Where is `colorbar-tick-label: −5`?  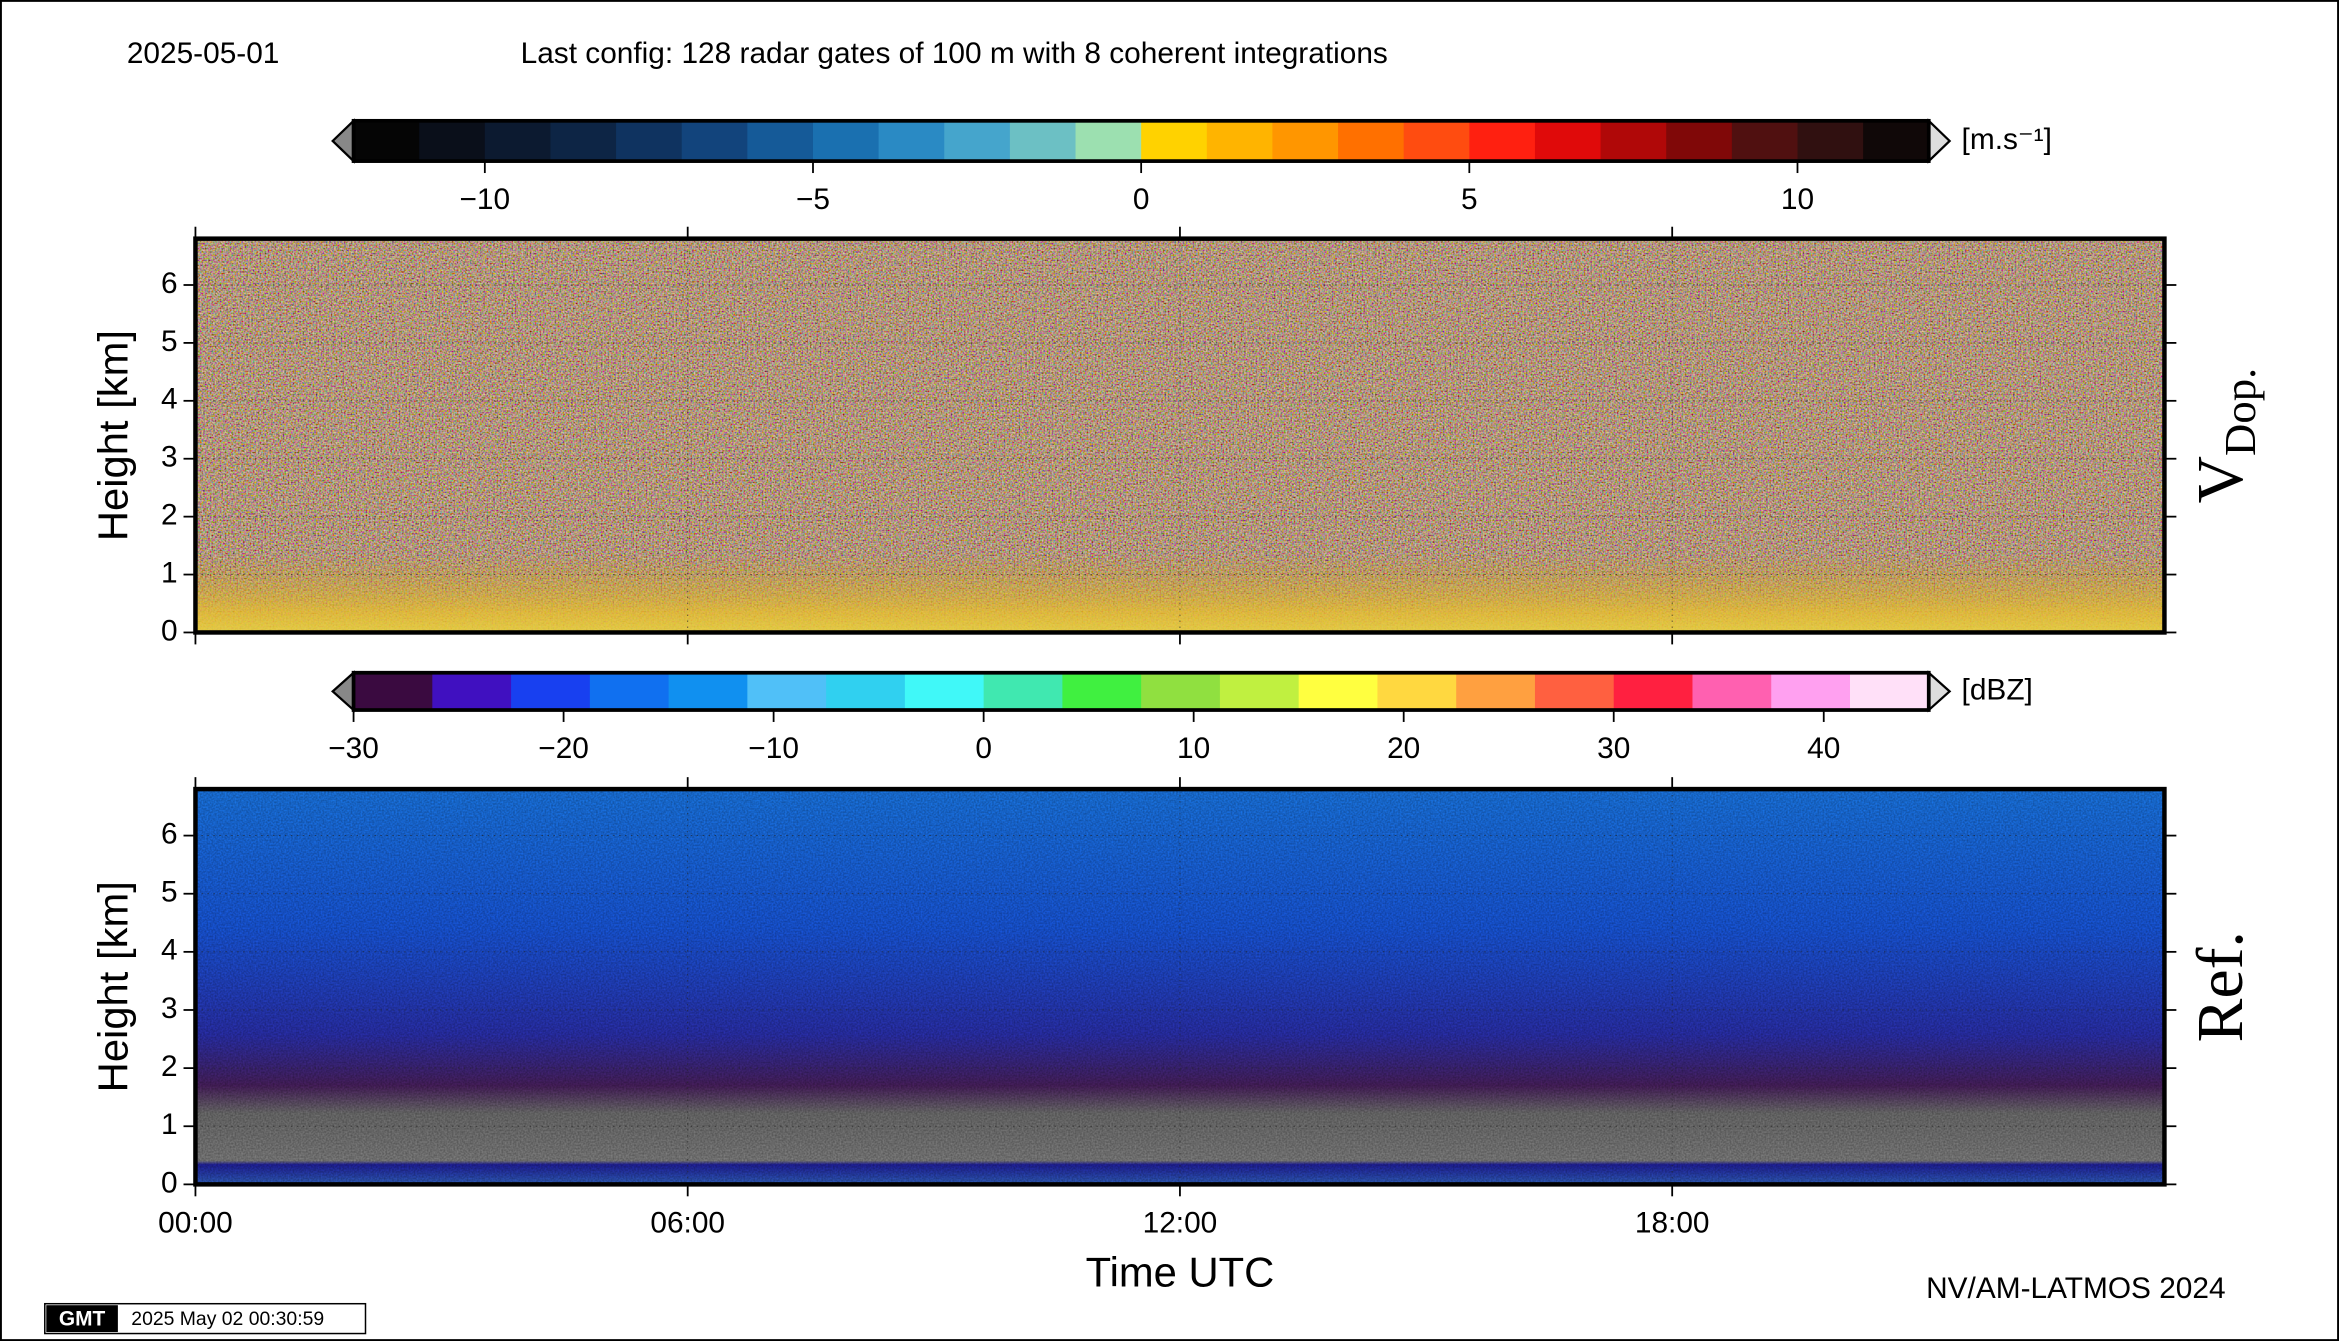
colorbar-tick-label: −5 is located at coordinates (813, 199).